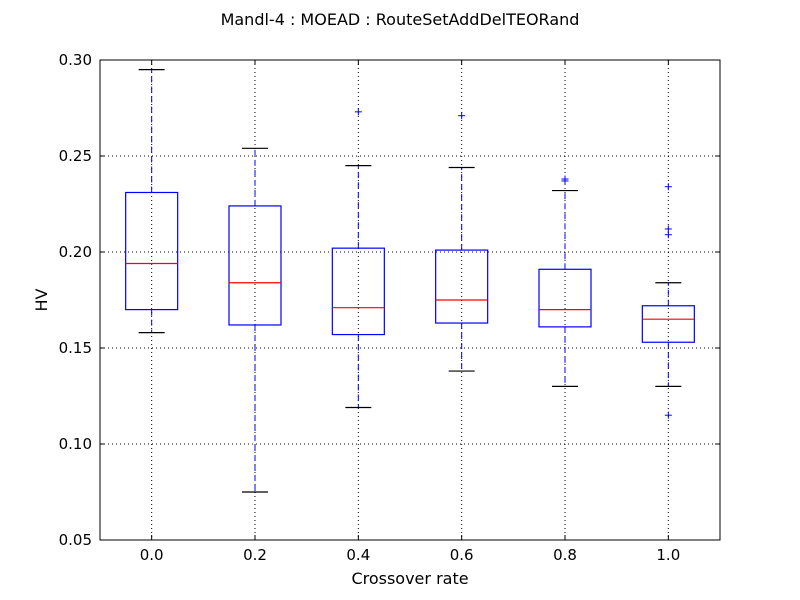 This screenshot has width=800, height=600. What do you see at coordinates (462, 555) in the screenshot?
I see `x-tick-label: 0.6` at bounding box center [462, 555].